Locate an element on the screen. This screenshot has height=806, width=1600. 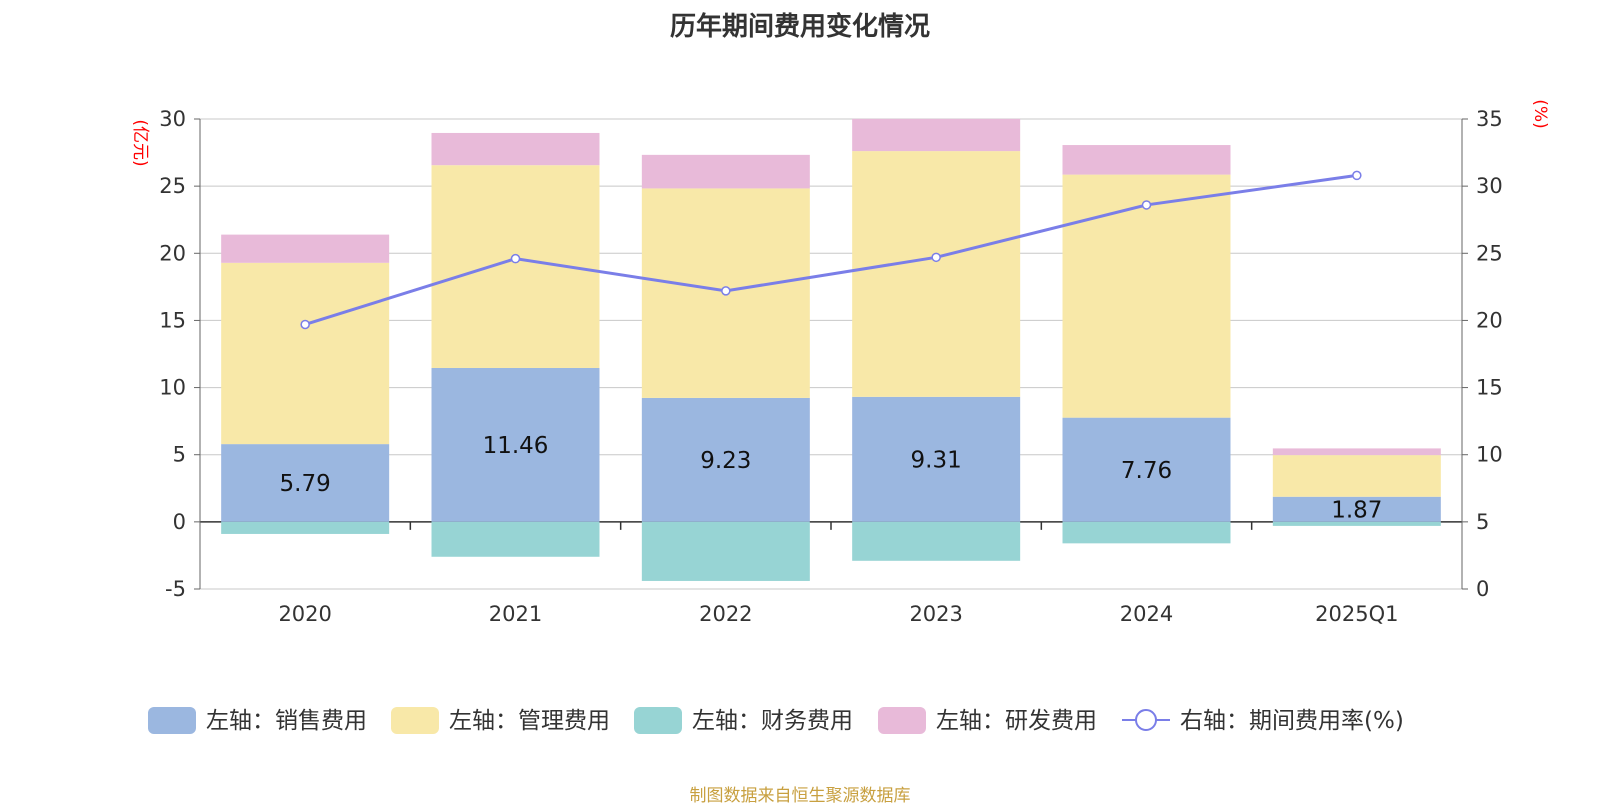
category-label: 2024 is located at coordinates (1146, 614).